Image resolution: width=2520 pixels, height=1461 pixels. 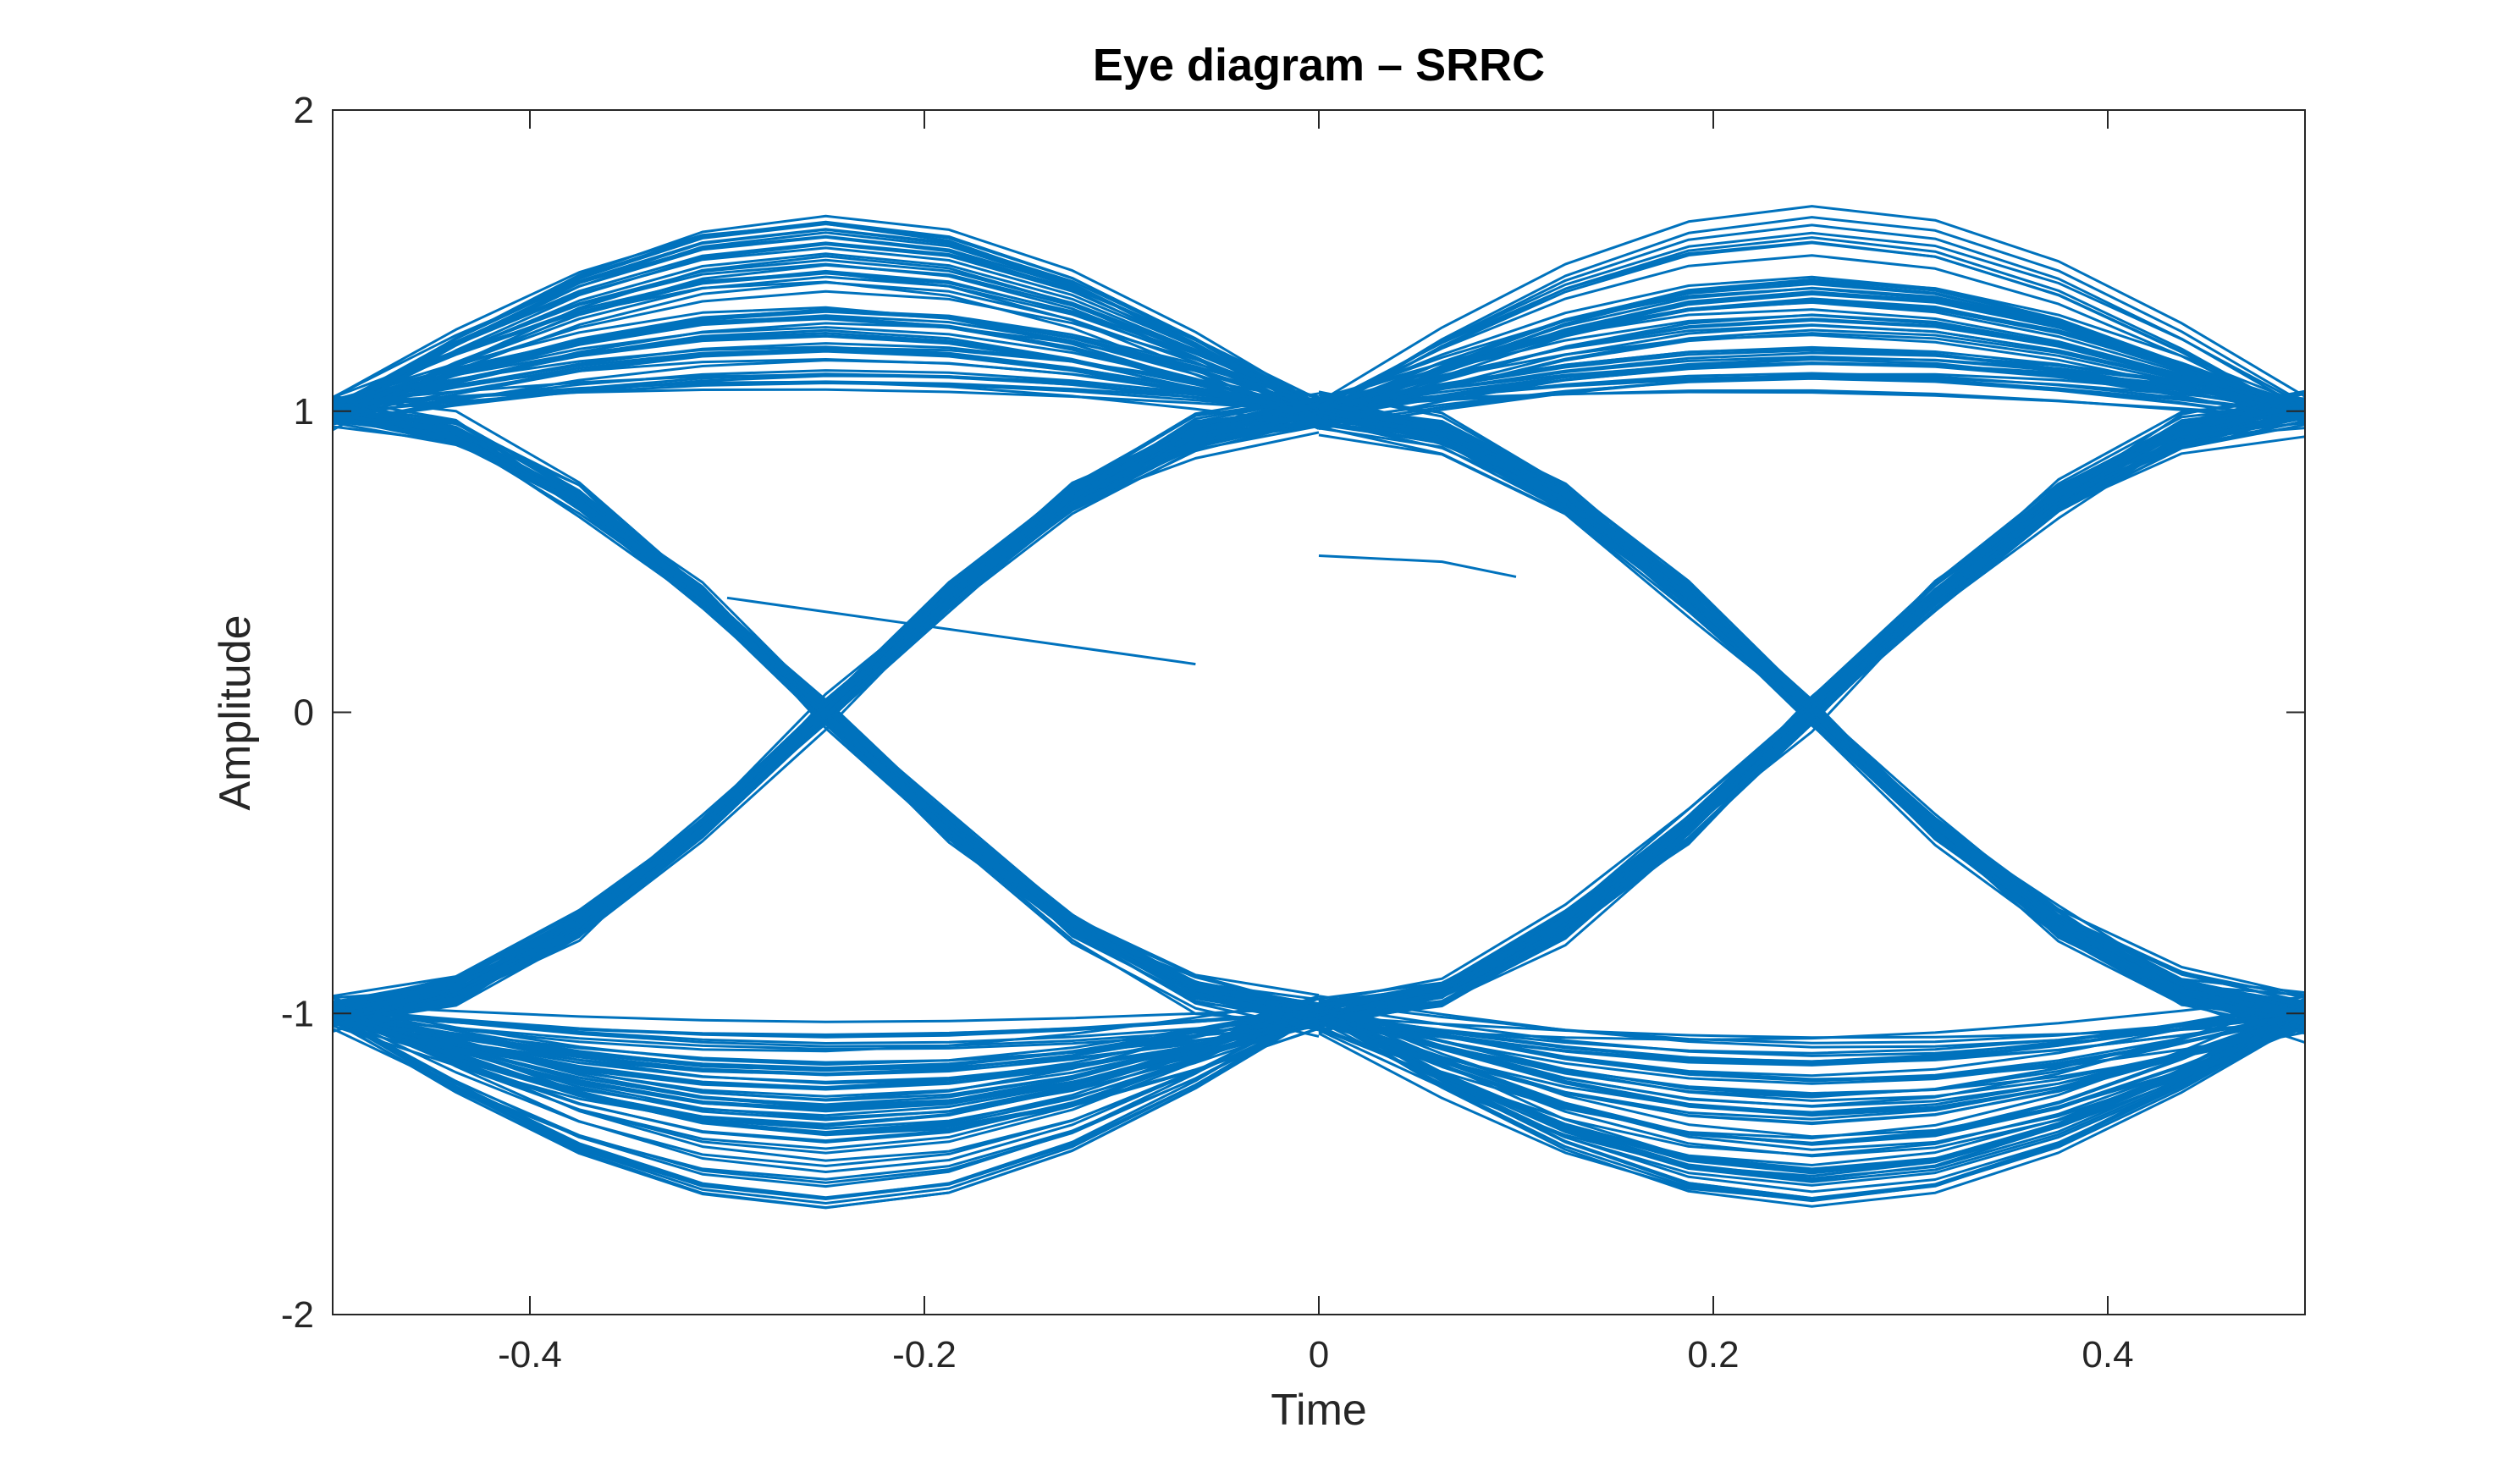 What do you see at coordinates (1319, 65) in the screenshot?
I see `chart-title: Eye diagram – SRRC` at bounding box center [1319, 65].